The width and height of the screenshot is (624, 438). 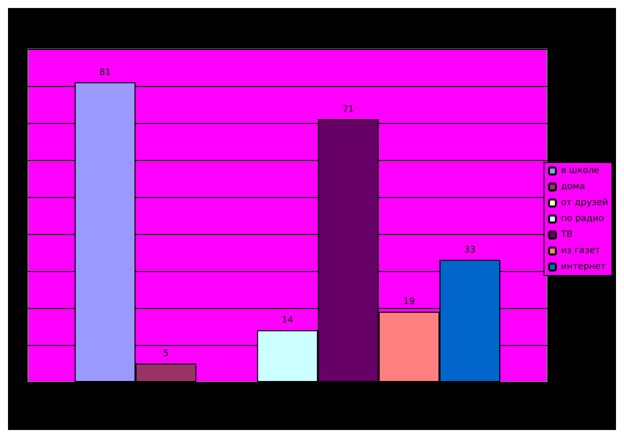 What do you see at coordinates (105, 73) in the screenshot?
I see `data-label: 81` at bounding box center [105, 73].